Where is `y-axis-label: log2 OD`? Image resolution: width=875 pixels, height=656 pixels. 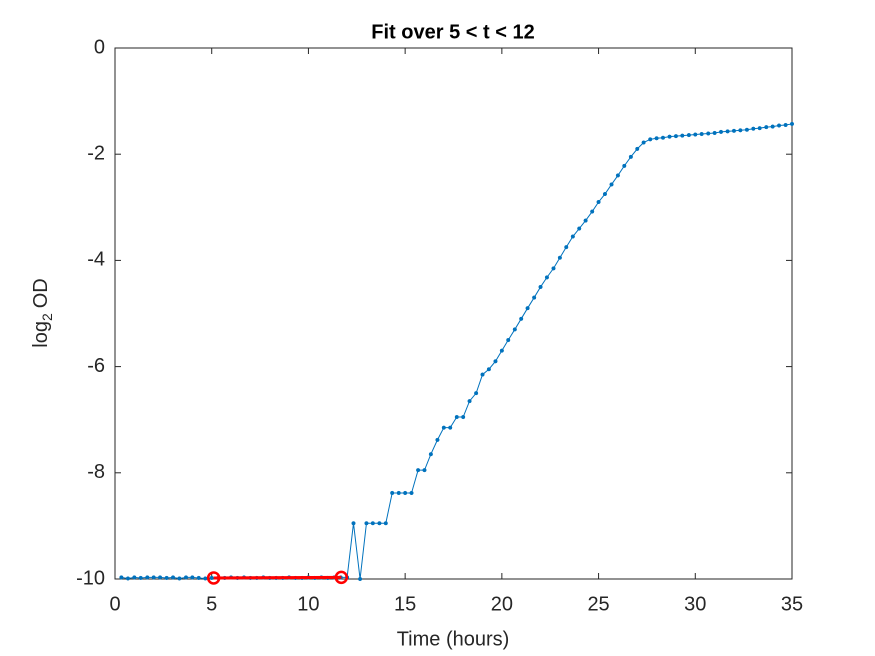
y-axis-label: log2 OD is located at coordinates (42, 313).